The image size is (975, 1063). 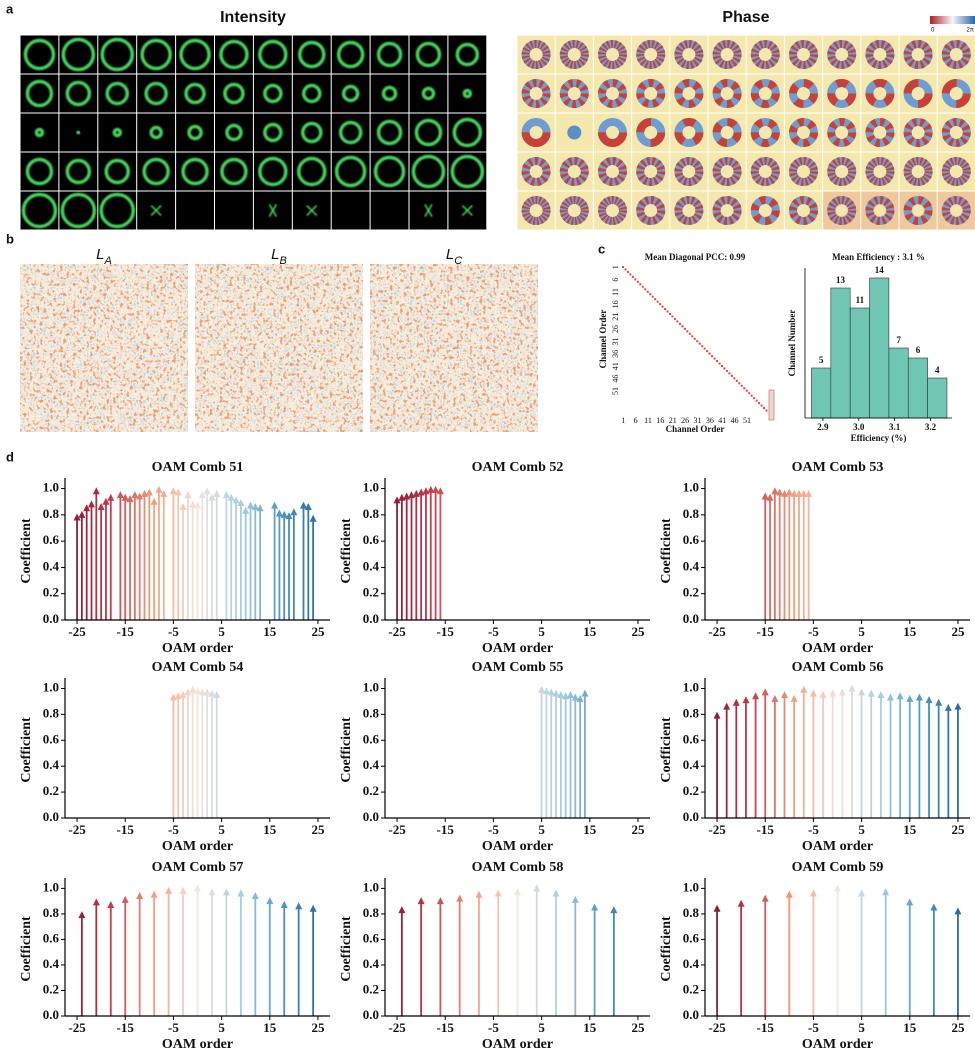 What do you see at coordinates (918, 350) in the screenshot?
I see `data-label: 6` at bounding box center [918, 350].